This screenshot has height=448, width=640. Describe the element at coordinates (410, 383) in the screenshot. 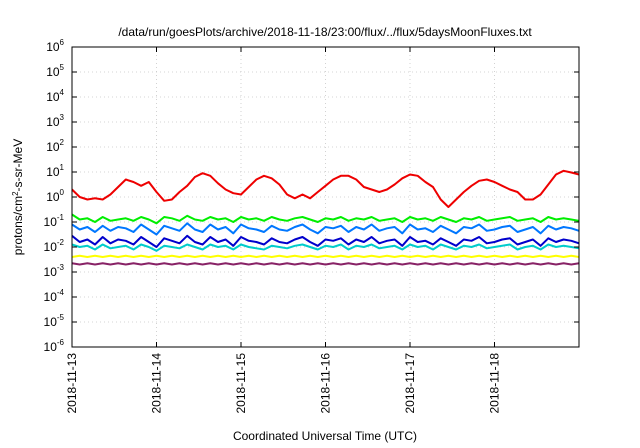

I see `x-tick-label: 2018-11-17` at that location.